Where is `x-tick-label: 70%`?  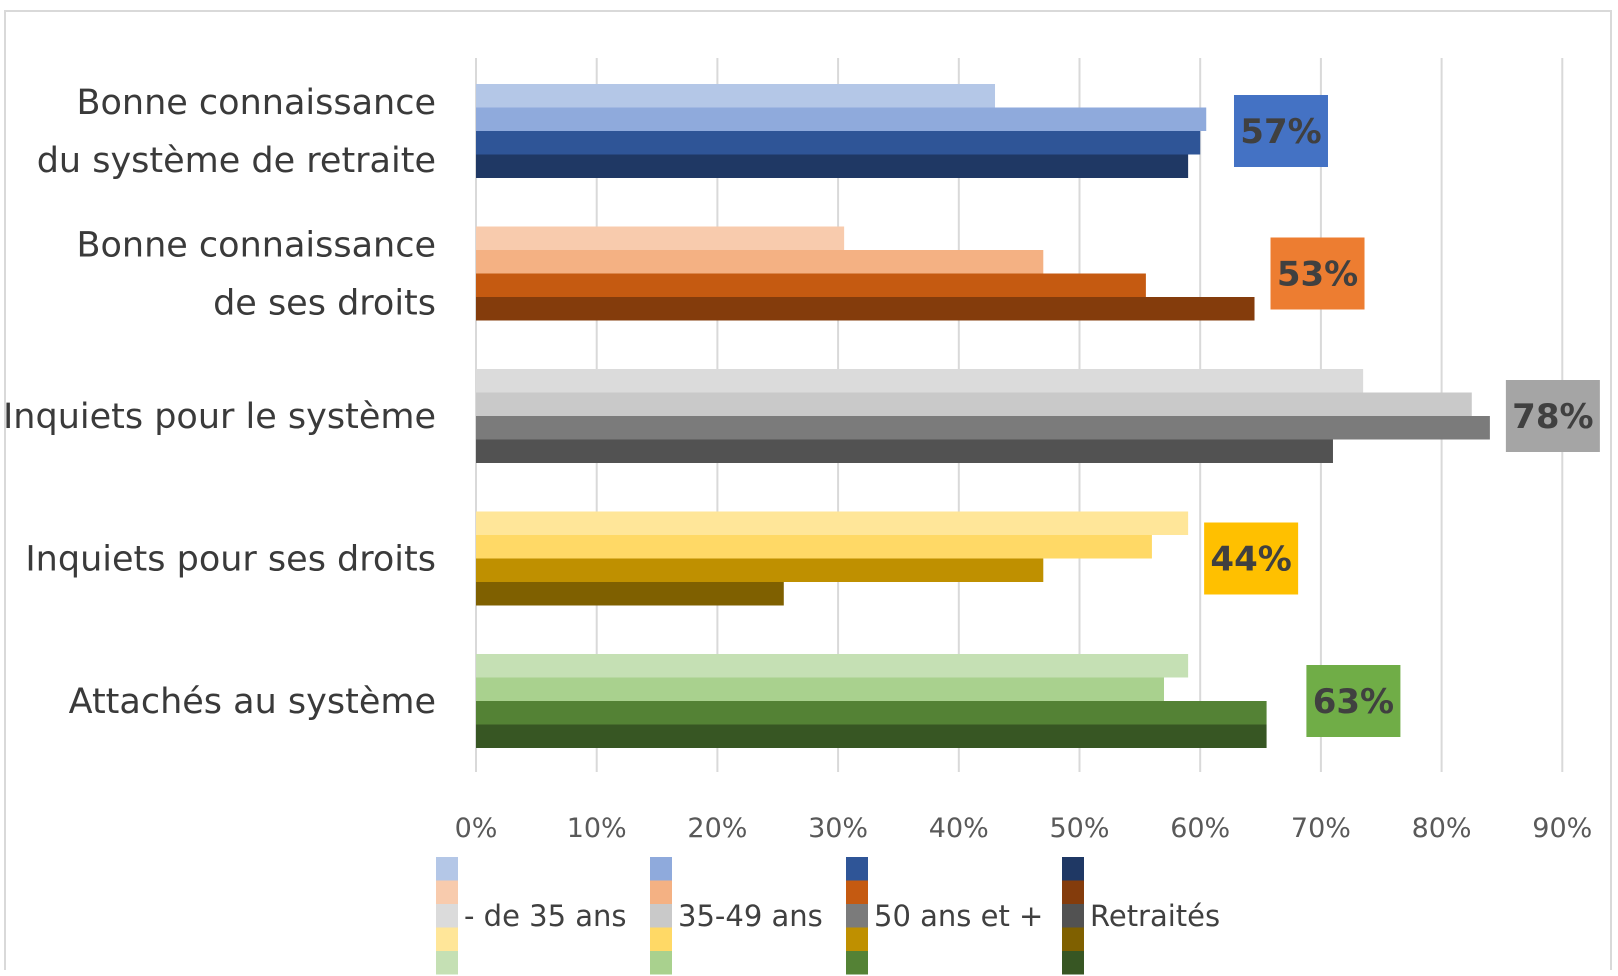
x-tick-label: 70% is located at coordinates (1321, 828).